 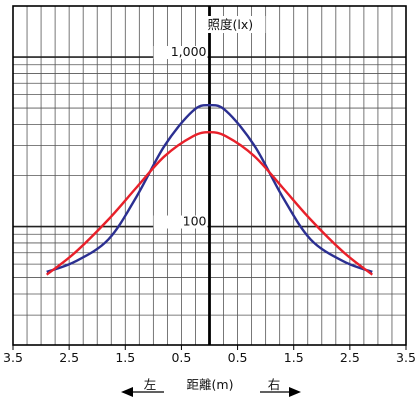 What do you see at coordinates (295, 392) in the screenshot?
I see `right-arrow-head` at bounding box center [295, 392].